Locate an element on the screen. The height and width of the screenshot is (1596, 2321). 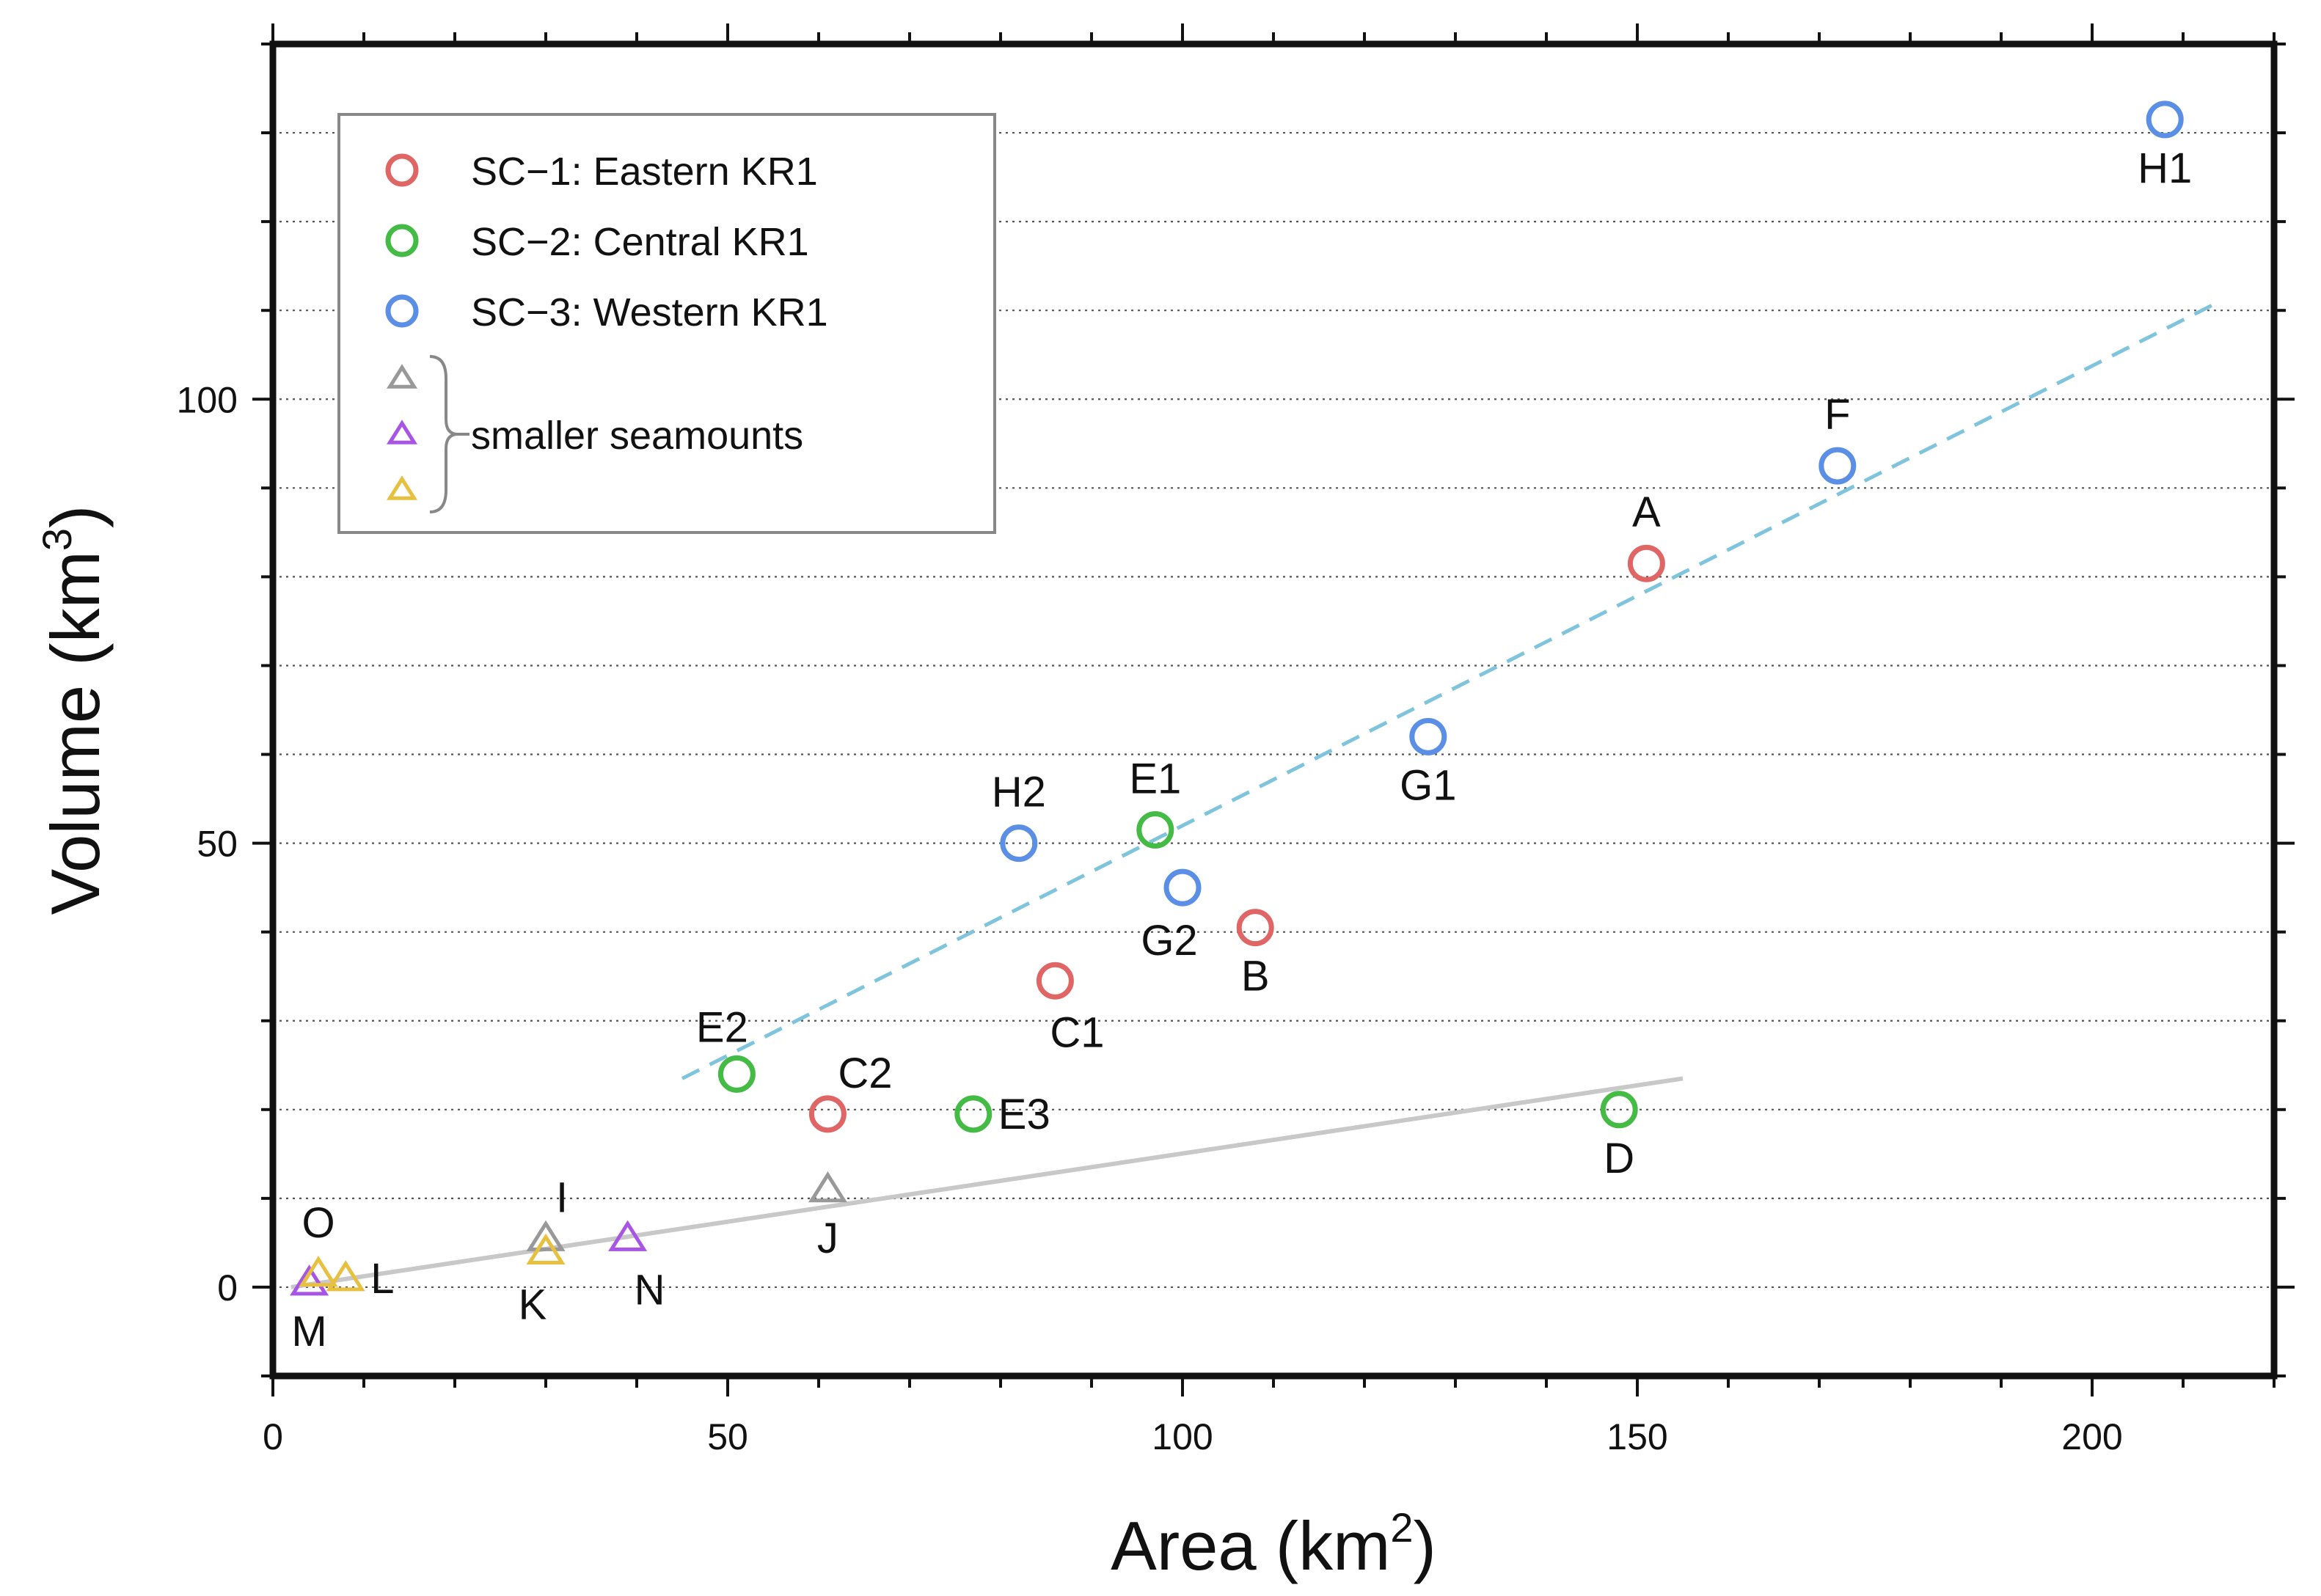
legend-box is located at coordinates (666, 323).